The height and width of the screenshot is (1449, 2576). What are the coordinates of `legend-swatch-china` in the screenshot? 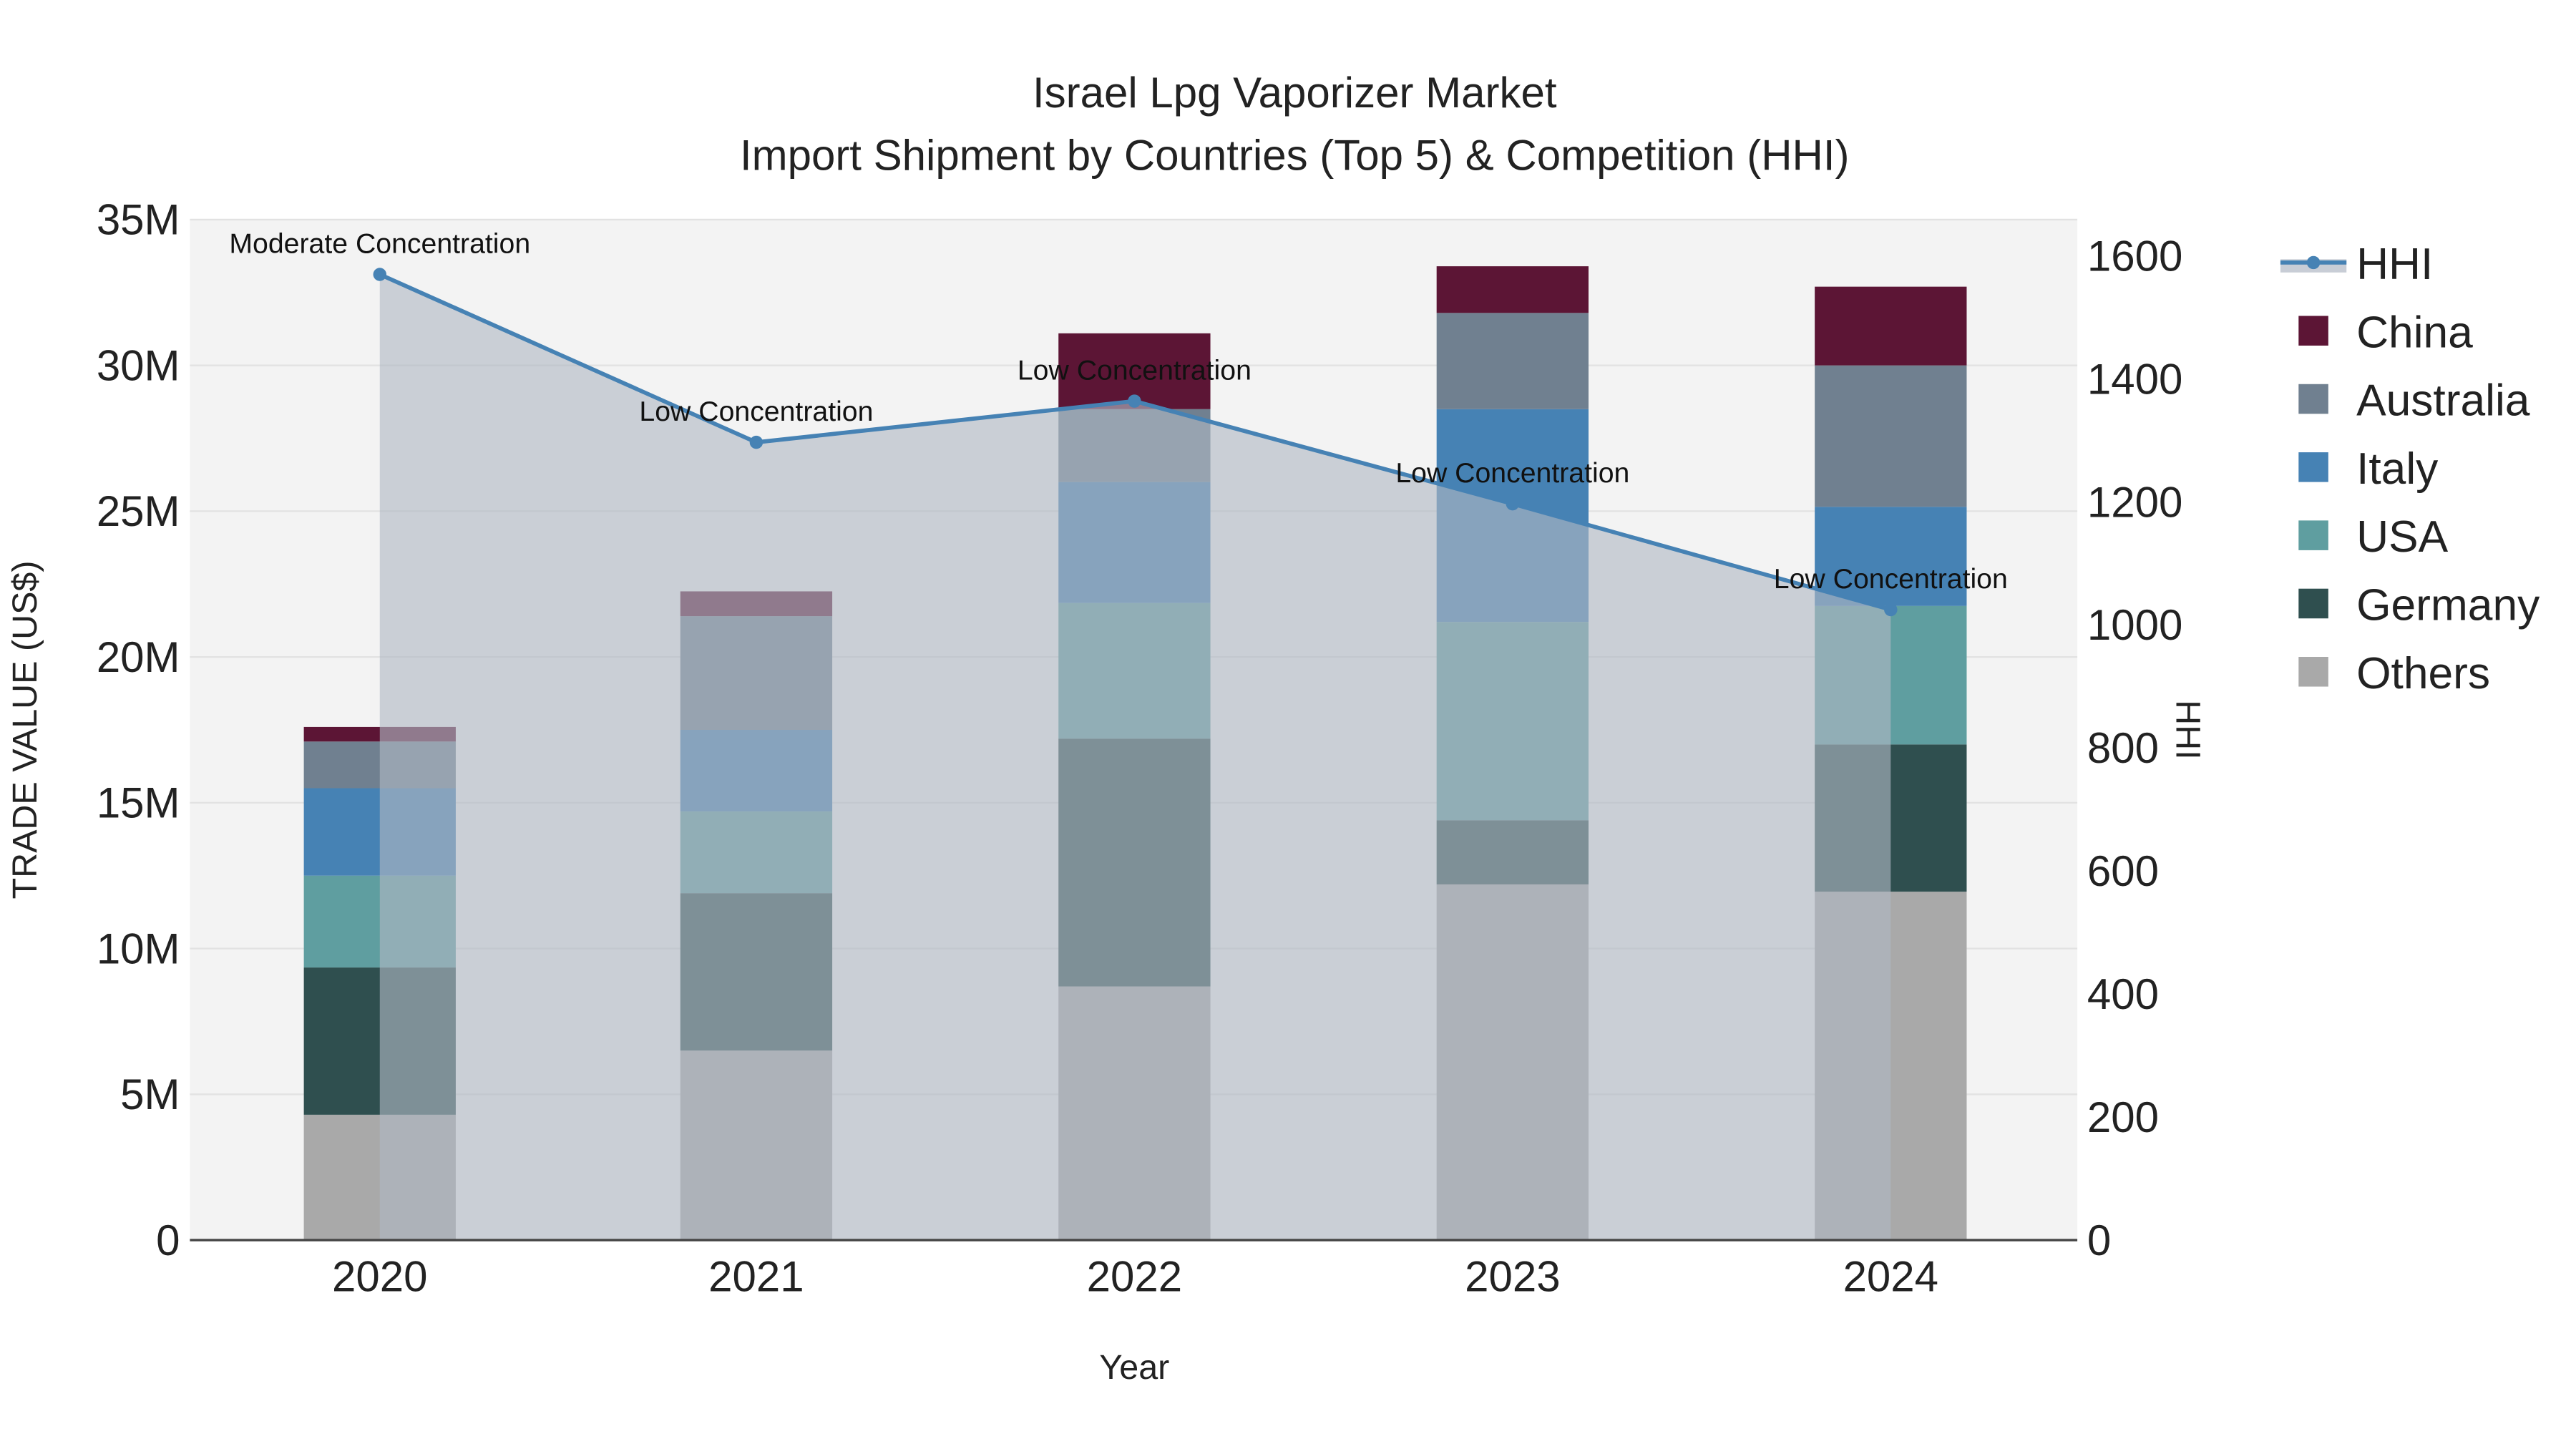 It's located at (2313, 331).